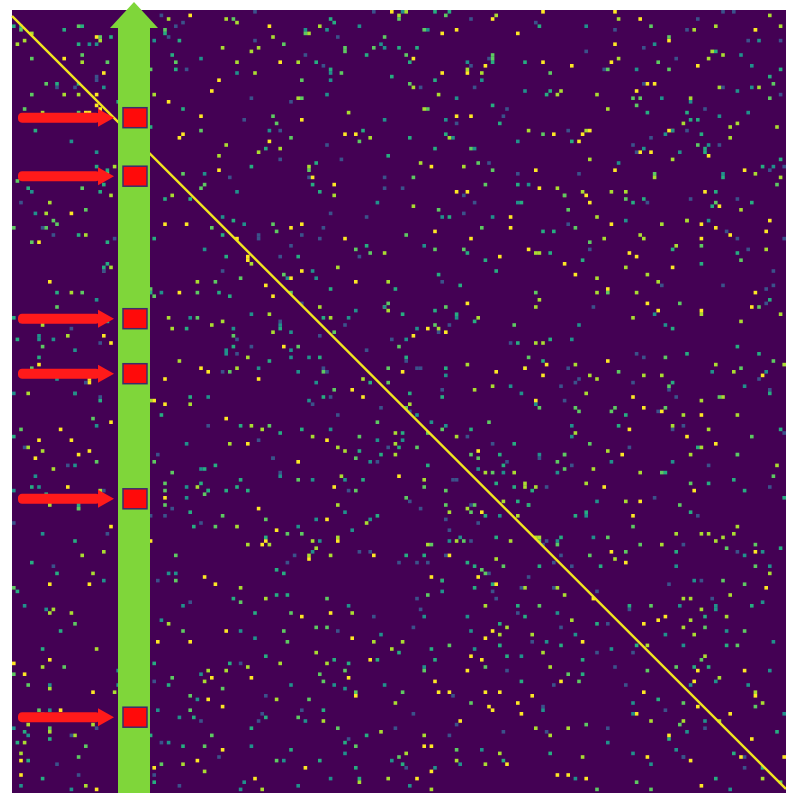 The width and height of the screenshot is (786, 793). What do you see at coordinates (59, 717) in the screenshot?
I see `pointer-arrow-shaft` at bounding box center [59, 717].